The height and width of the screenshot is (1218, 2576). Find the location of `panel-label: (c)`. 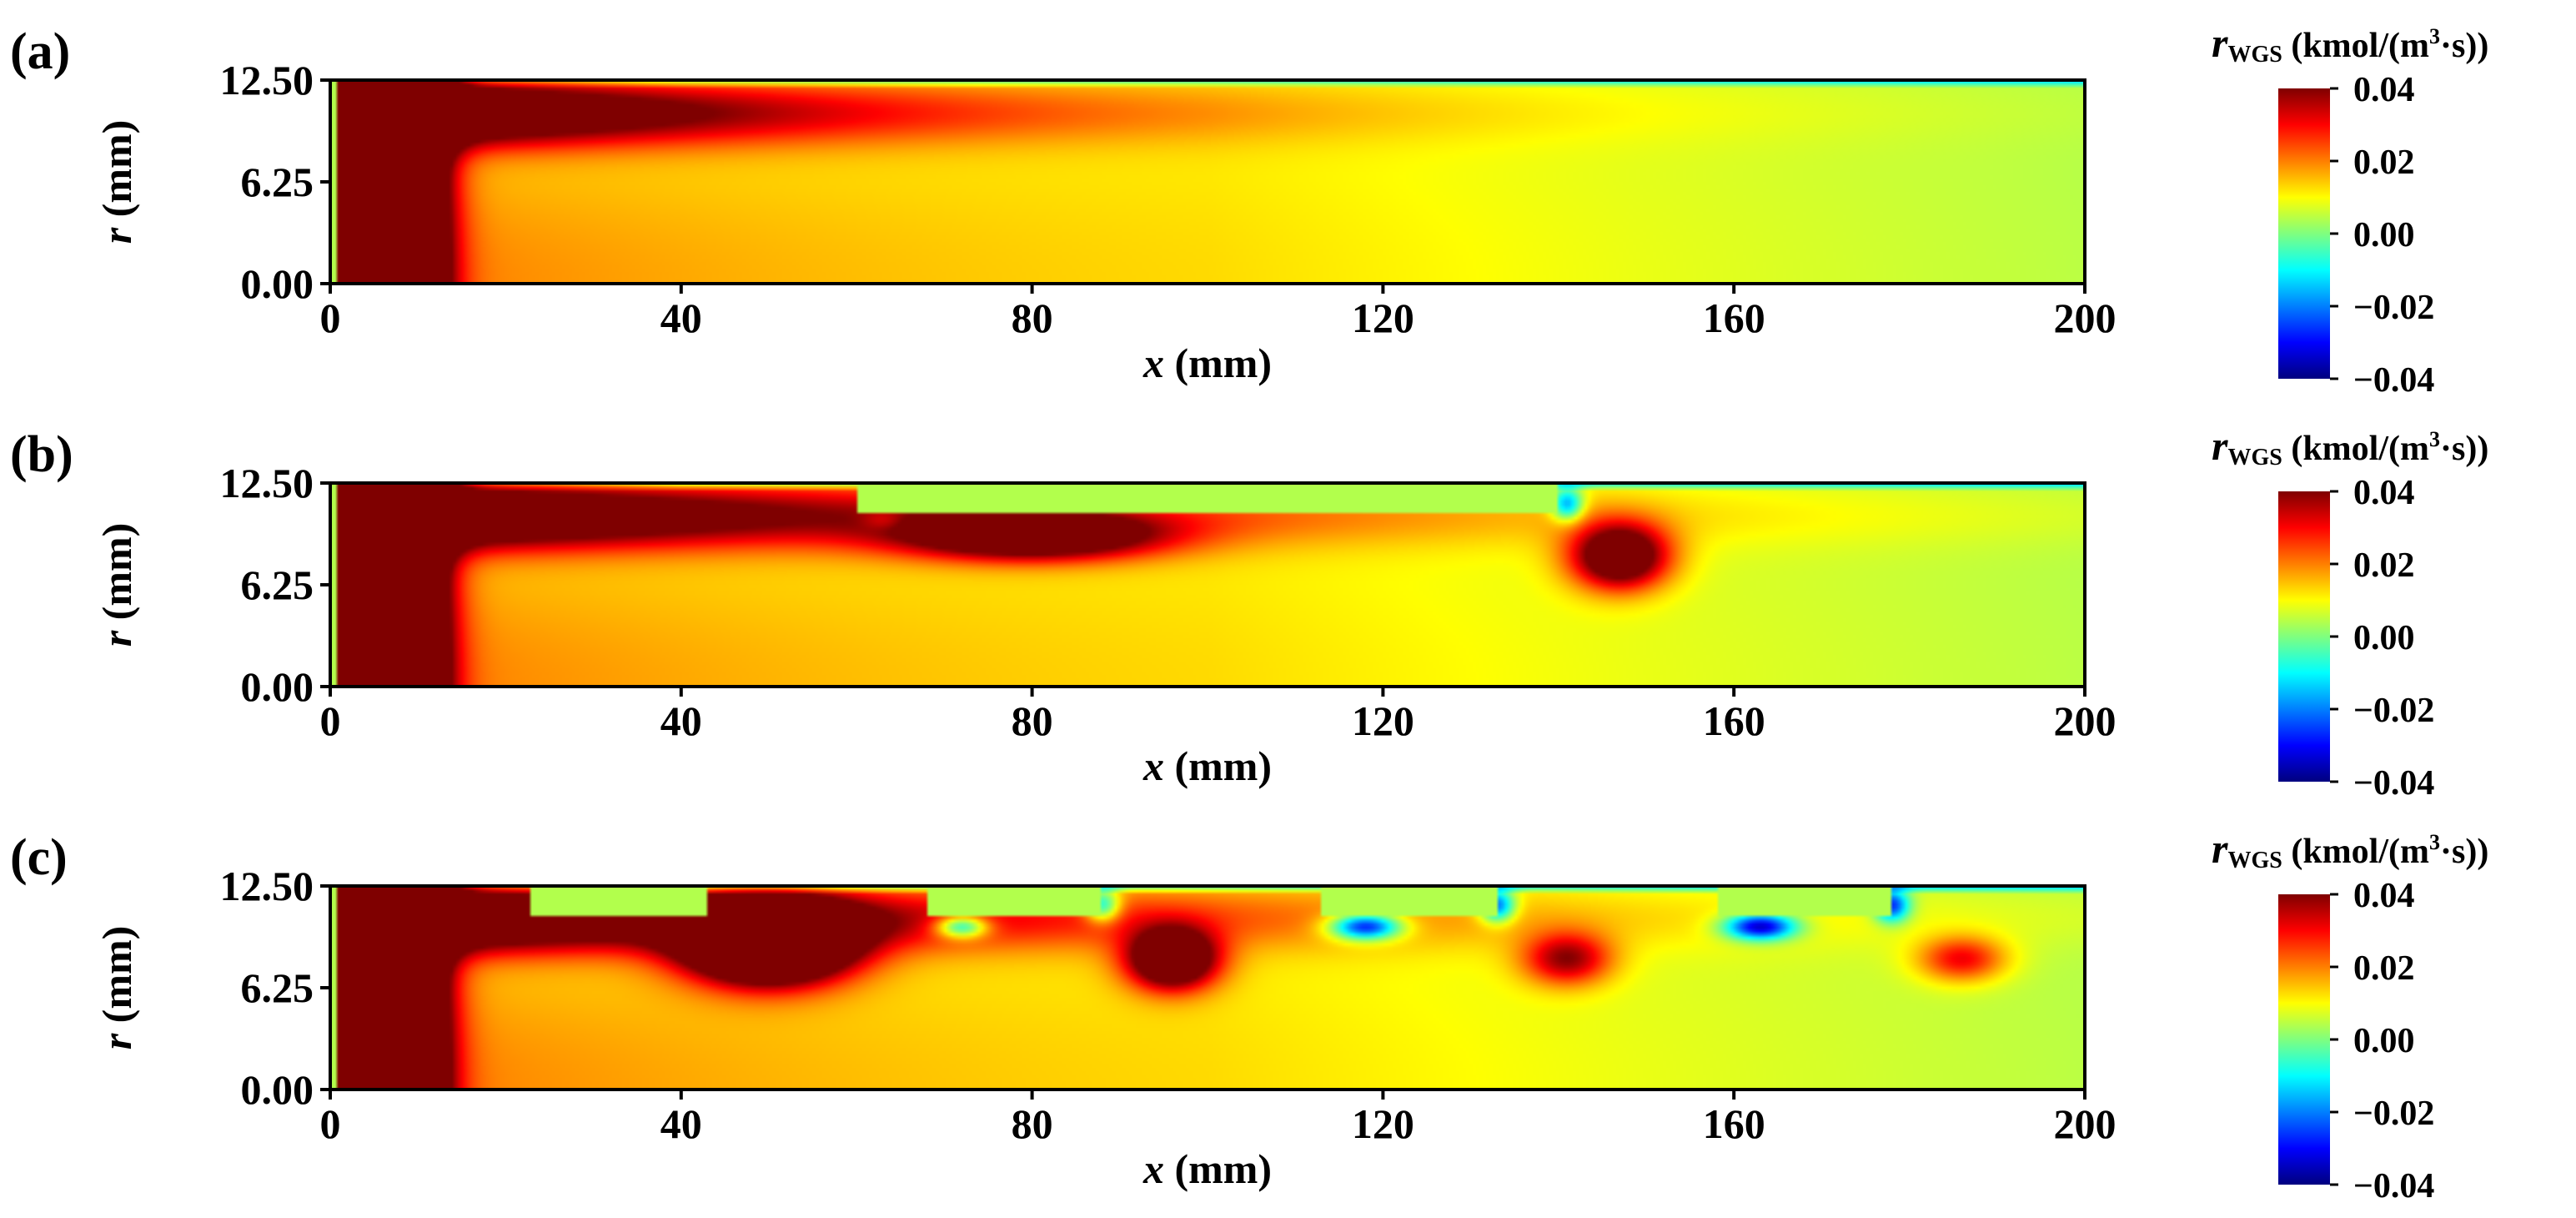

panel-label: (c) is located at coordinates (39, 858).